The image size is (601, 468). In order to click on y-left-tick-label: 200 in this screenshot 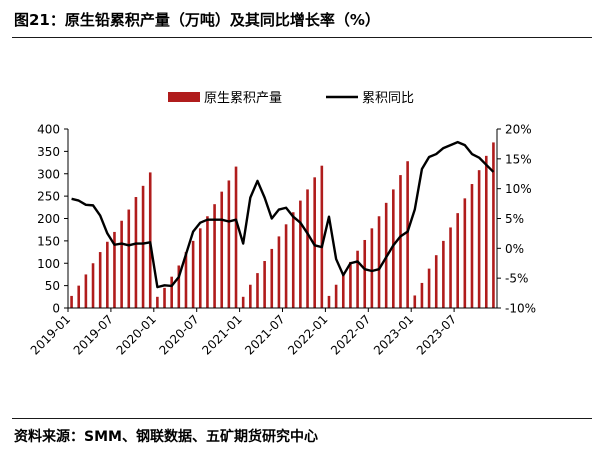, I will do `click(48, 219)`.